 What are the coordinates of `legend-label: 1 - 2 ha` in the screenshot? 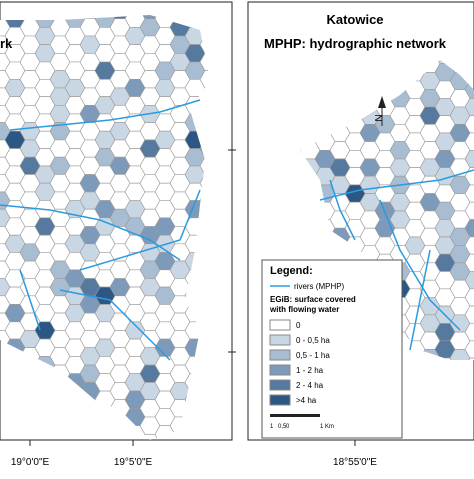 It's located at (310, 370).